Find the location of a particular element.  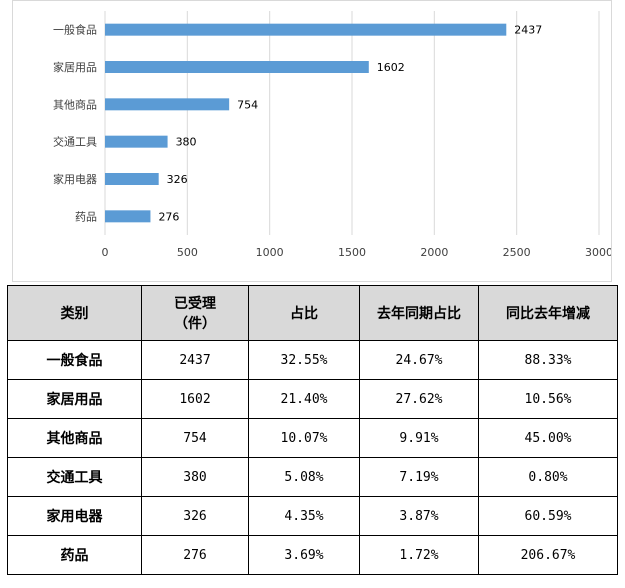

header-yoy-change: 同比去年增减 is located at coordinates (548, 313).